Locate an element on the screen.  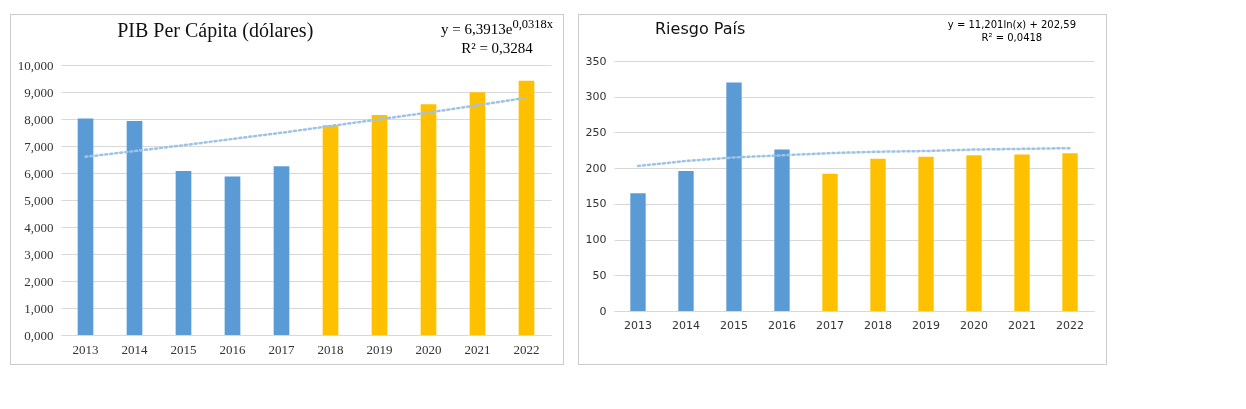
y-tick-label: 0 is located at coordinates (603, 311).